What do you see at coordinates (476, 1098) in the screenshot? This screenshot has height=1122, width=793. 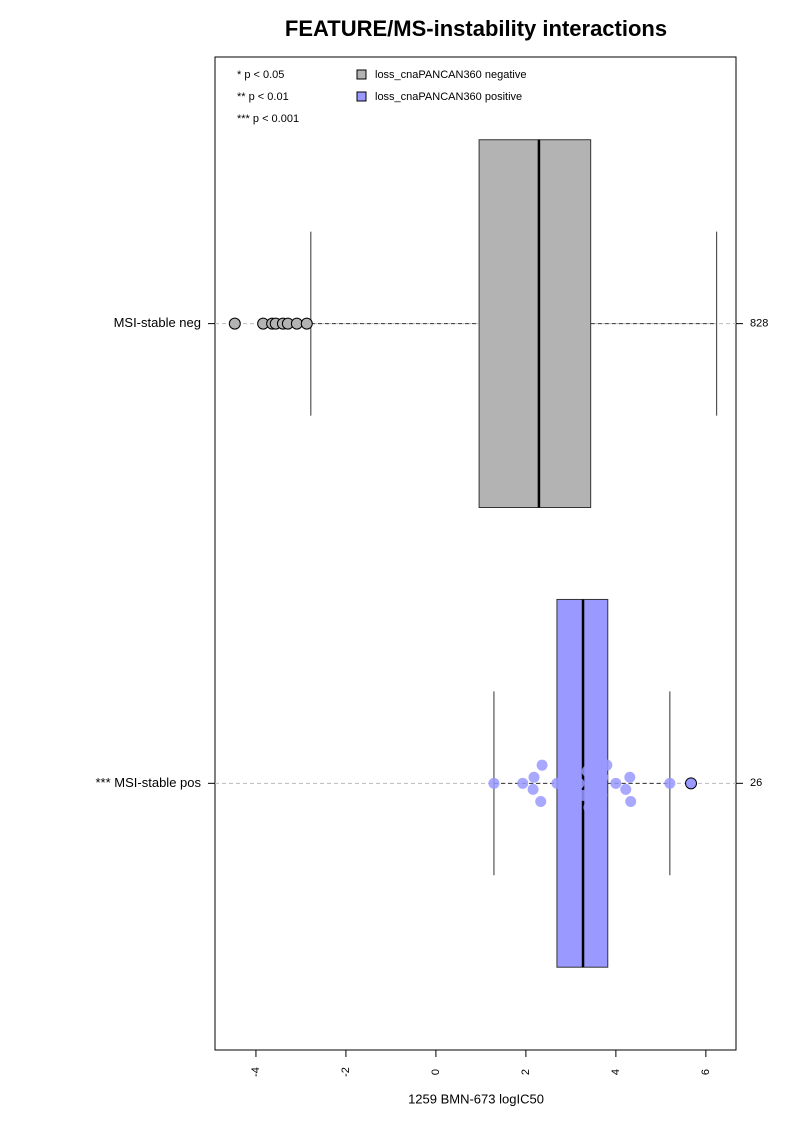 I see `x-axis-label: 1259 BMN-673 logIC50` at bounding box center [476, 1098].